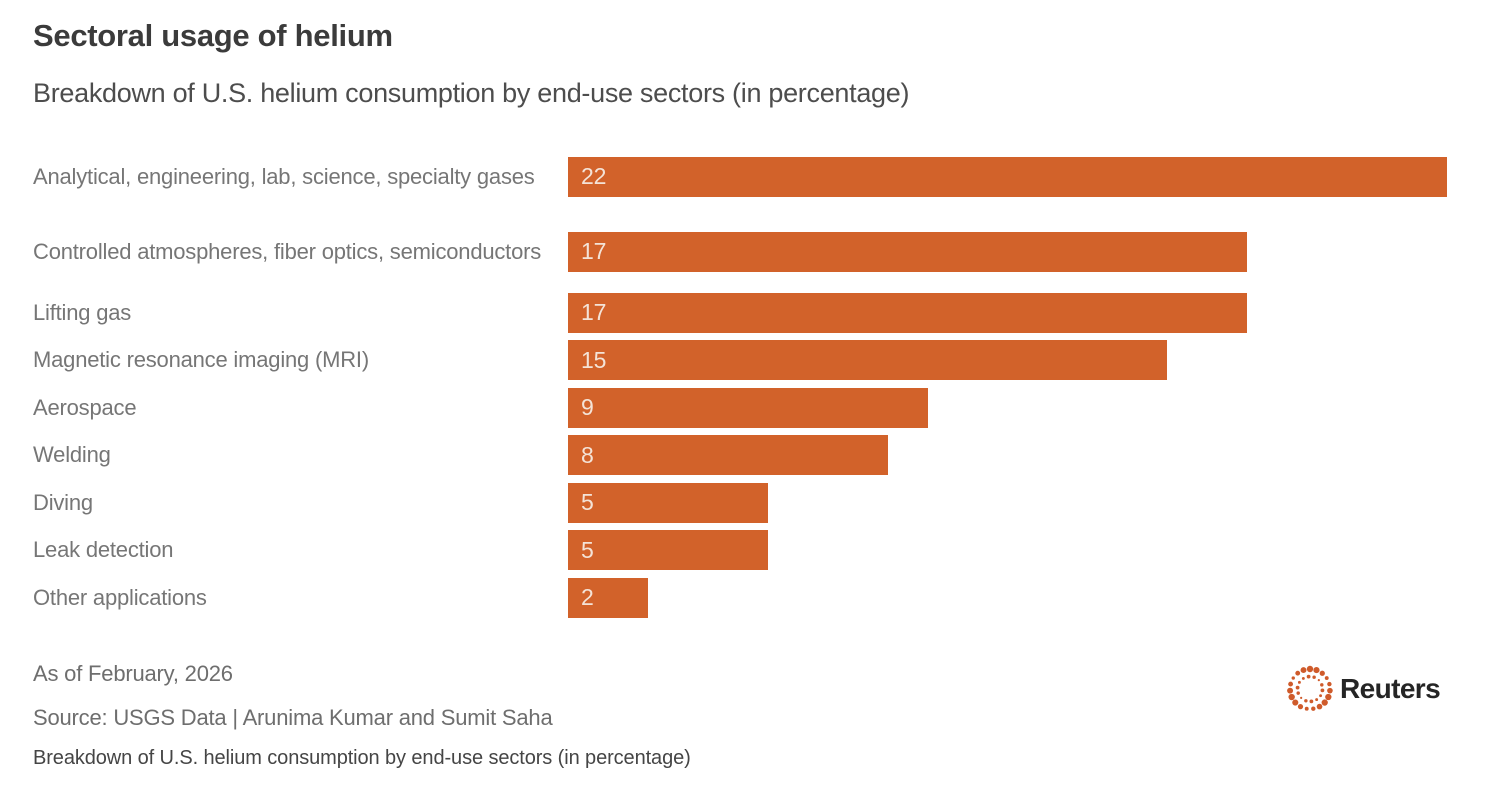 The image size is (1510, 796). I want to click on category-label: Other applications, so click(120, 597).